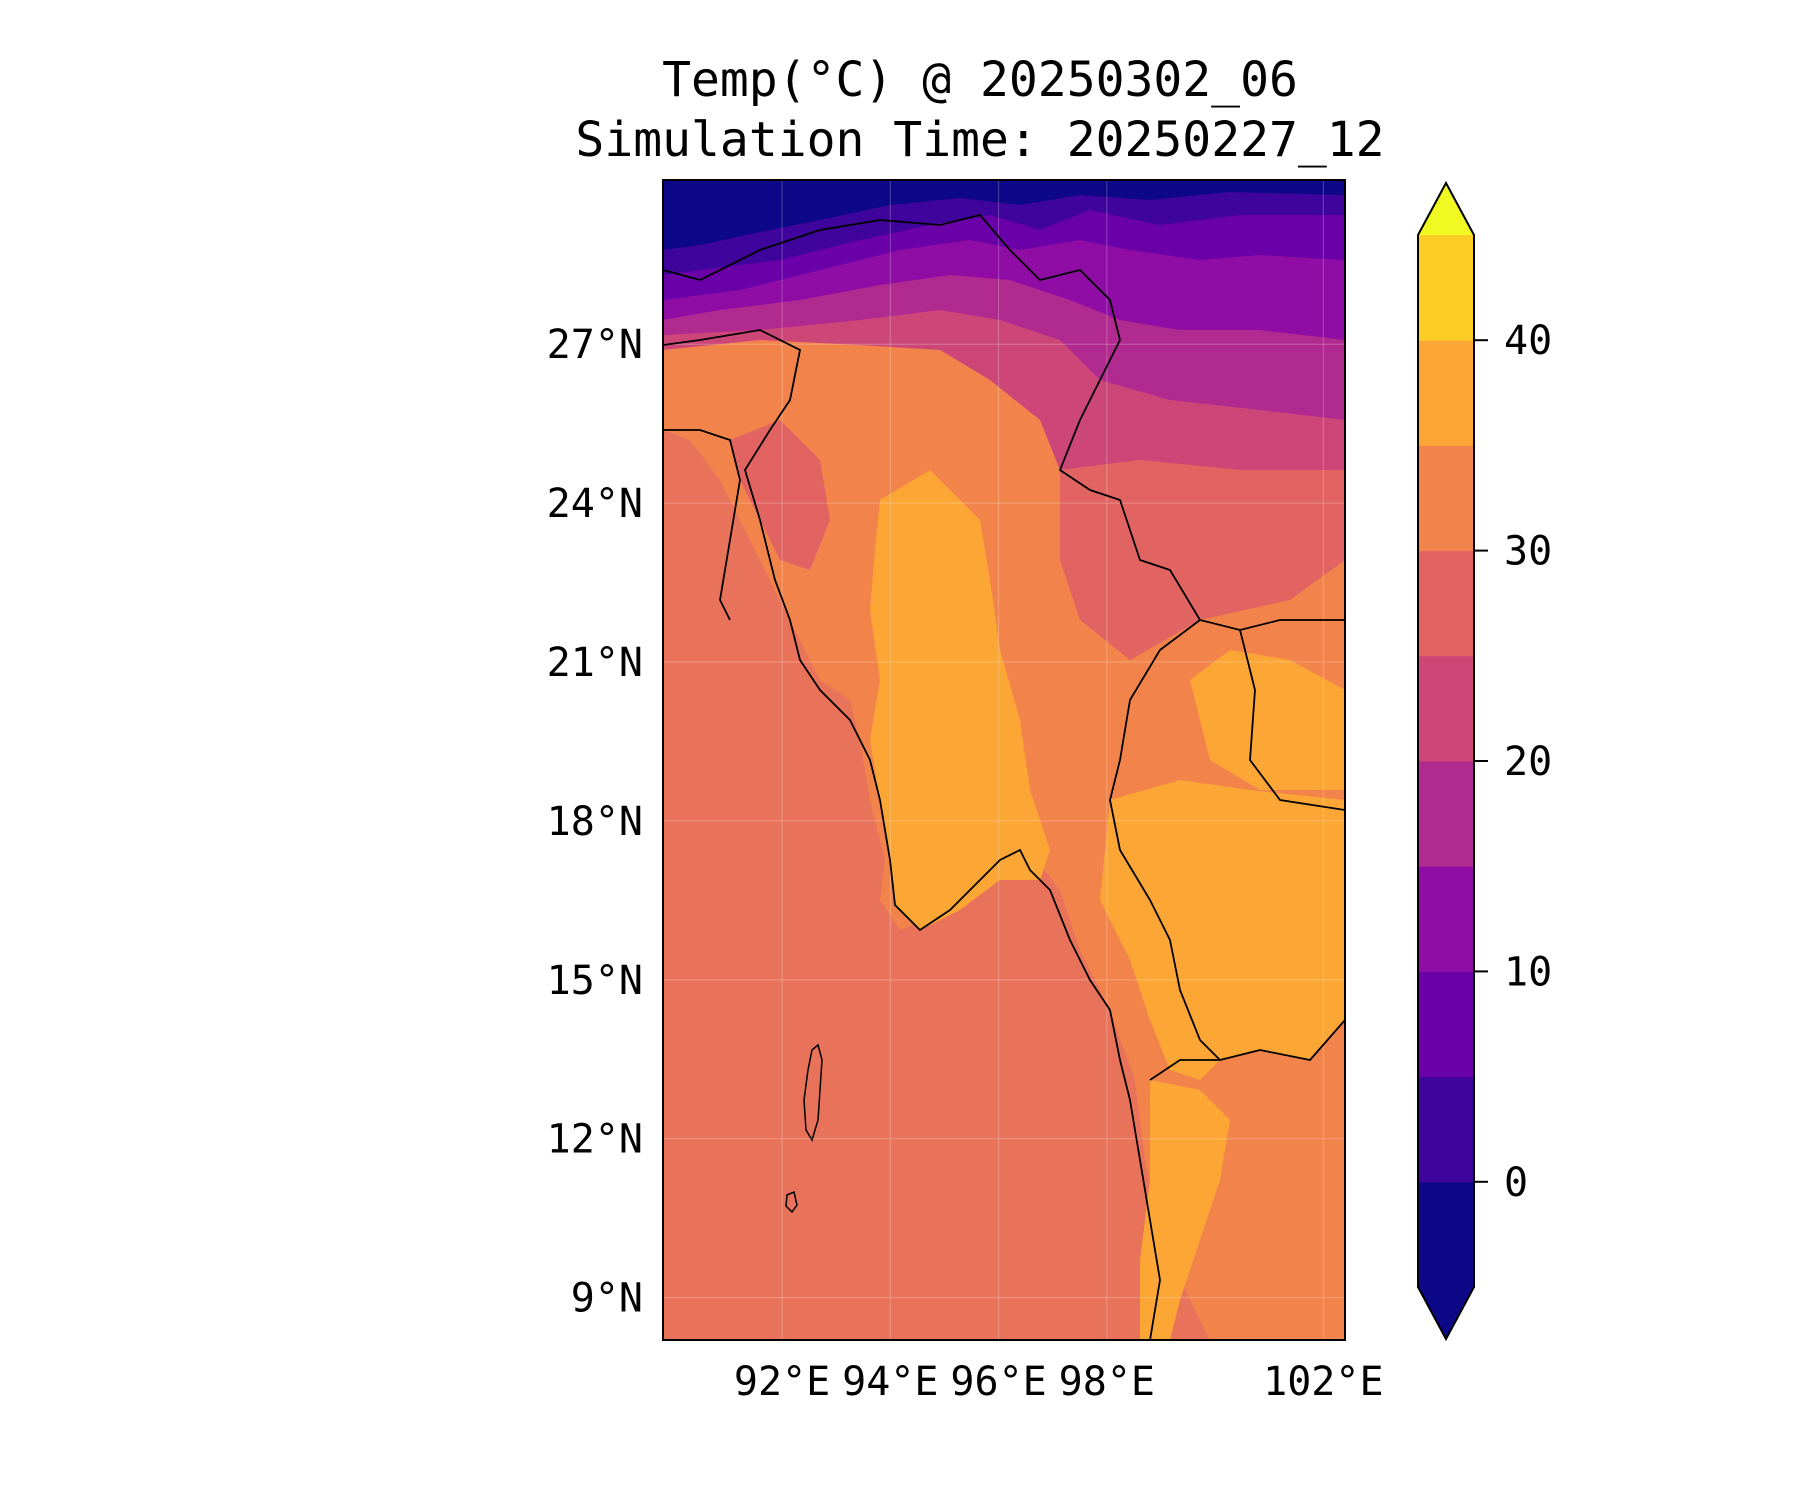 The image size is (1800, 1500). Describe the element at coordinates (1516, 1183) in the screenshot. I see `colorbar-tick-label: 0` at that location.